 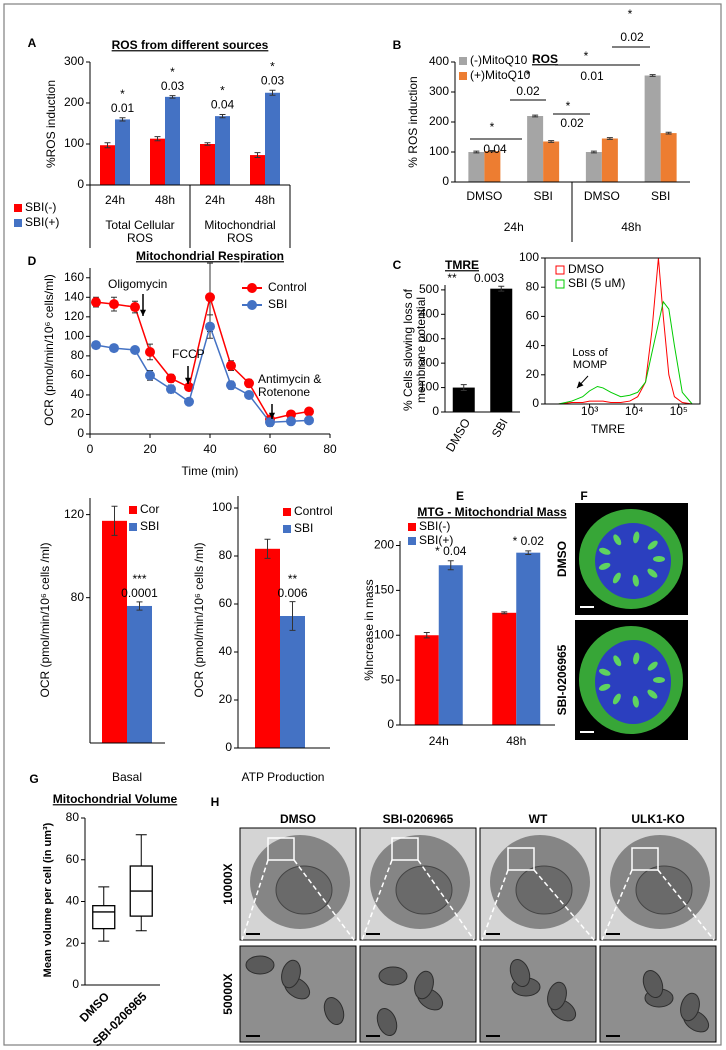 What do you see at coordinates (149, 526) in the screenshot?
I see `legend-label: SBI` at bounding box center [149, 526].